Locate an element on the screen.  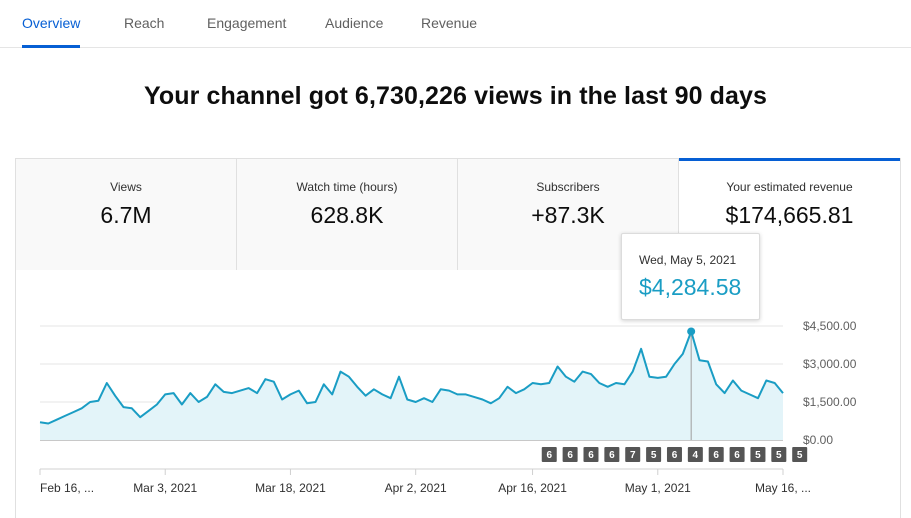
badge-label: 7 is located at coordinates (633, 455).